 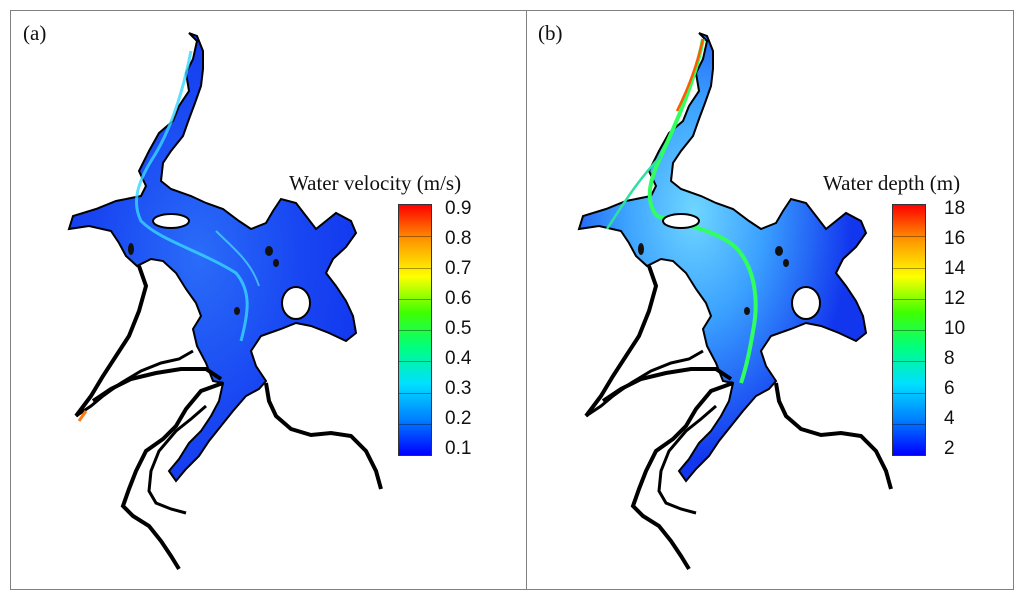 What do you see at coordinates (458, 208) in the screenshot?
I see `colorbar-tick: 0.9` at bounding box center [458, 208].